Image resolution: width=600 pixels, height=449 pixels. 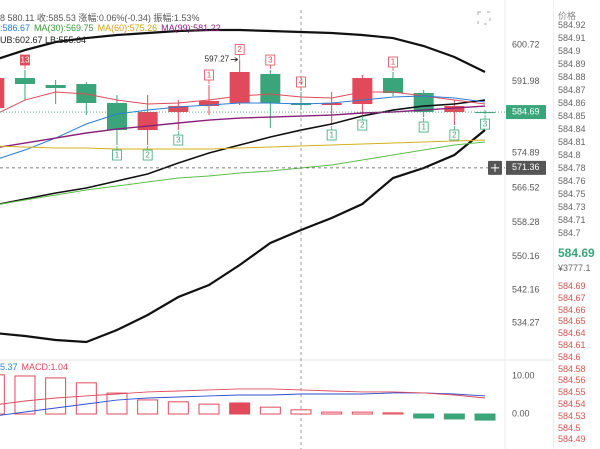 What do you see at coordinates (243, 396) in the screenshot?
I see `macd-line` at bounding box center [243, 396].